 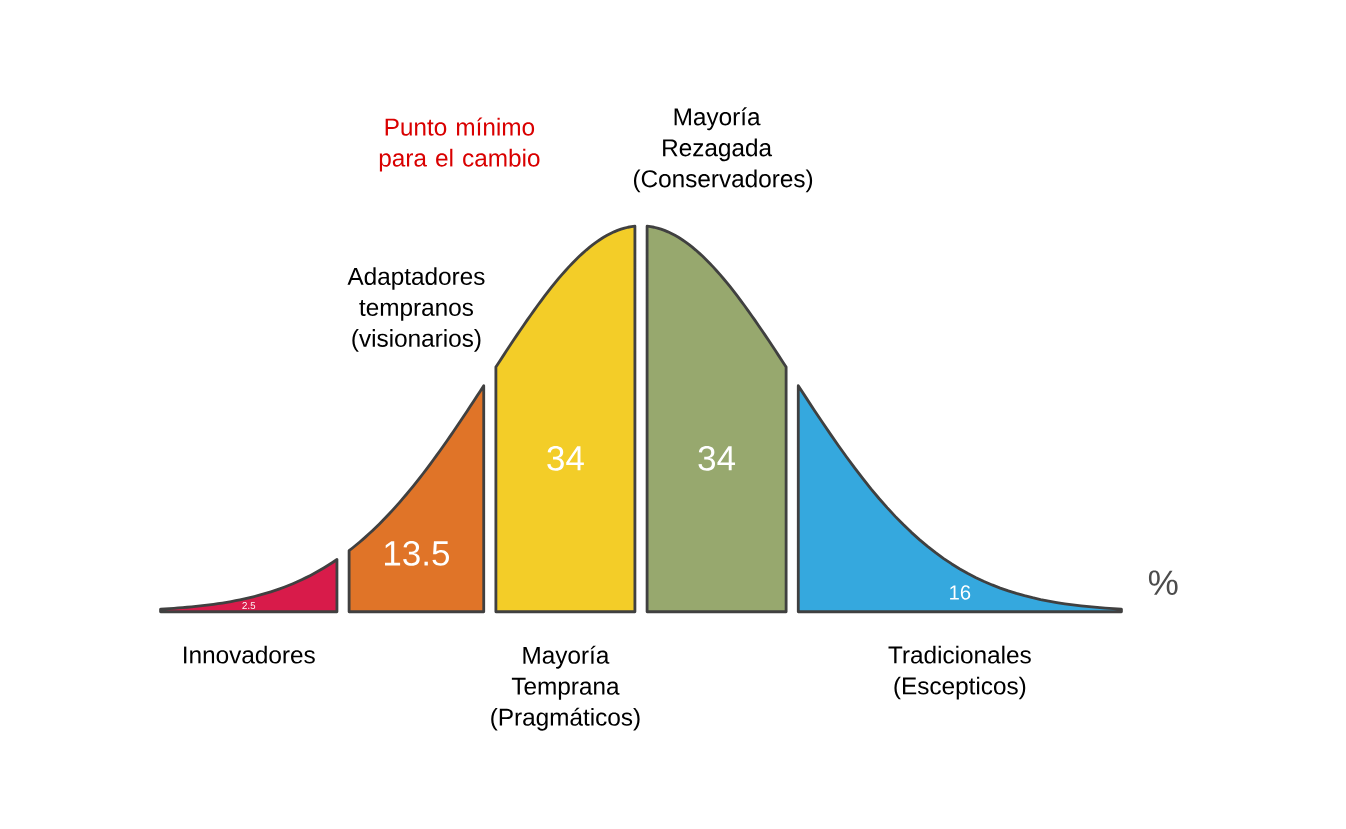 What do you see at coordinates (960, 592) in the screenshot?
I see `data-label: 16` at bounding box center [960, 592].